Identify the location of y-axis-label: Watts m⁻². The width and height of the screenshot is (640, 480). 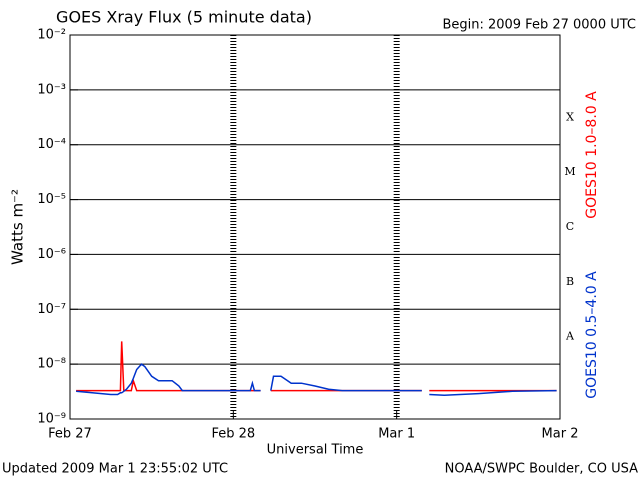
(18, 227).